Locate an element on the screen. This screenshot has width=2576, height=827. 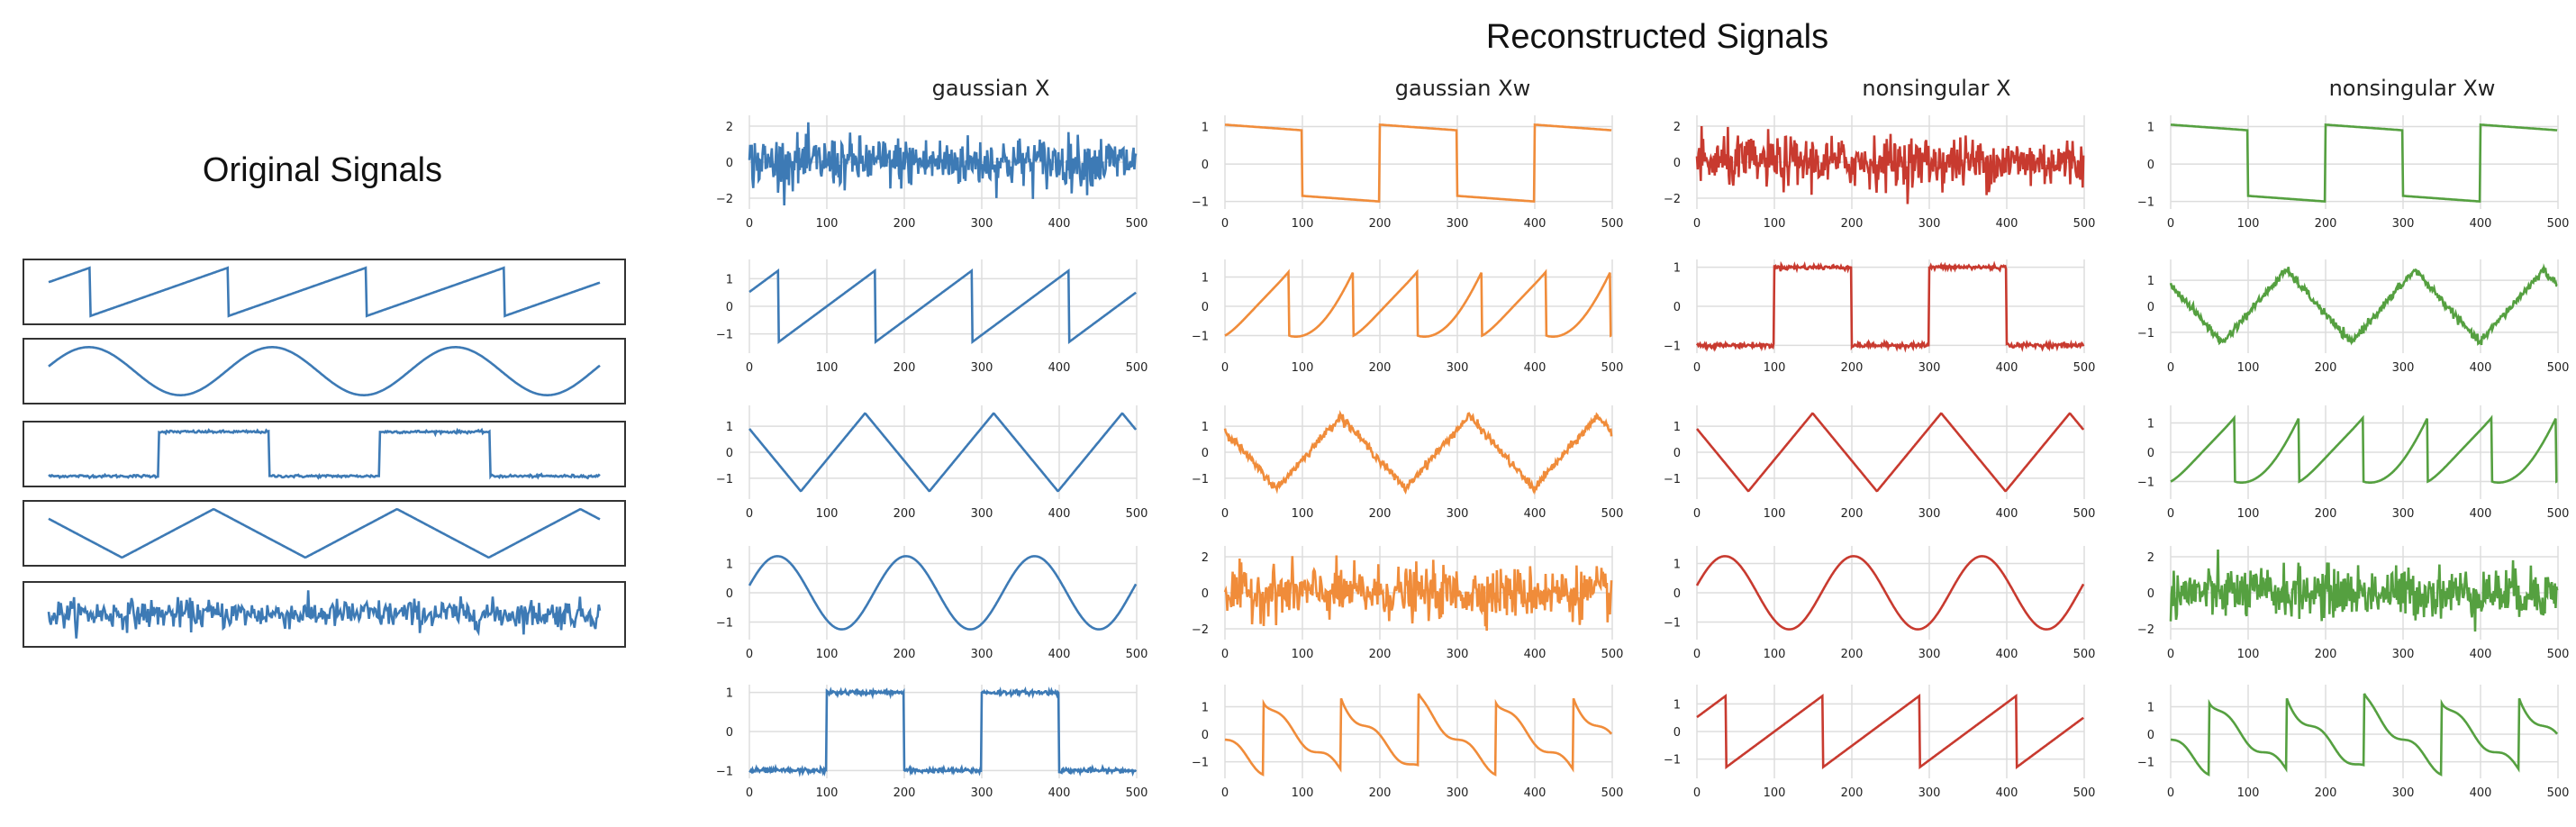
col-title-nonsingular-x: nonsingular X is located at coordinates (1936, 88).